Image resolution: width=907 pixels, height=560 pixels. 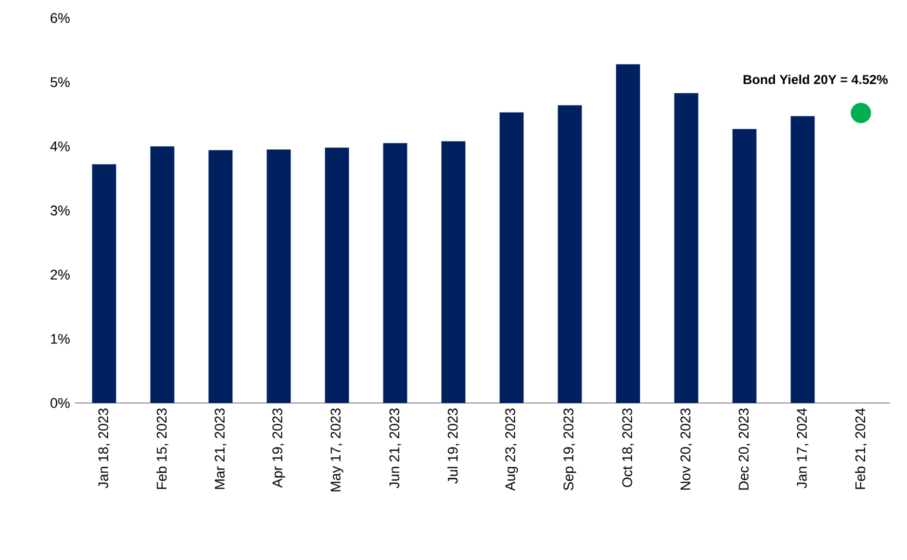 I want to click on x-tick-label: Jun 21, 2023, so click(x=395, y=448).